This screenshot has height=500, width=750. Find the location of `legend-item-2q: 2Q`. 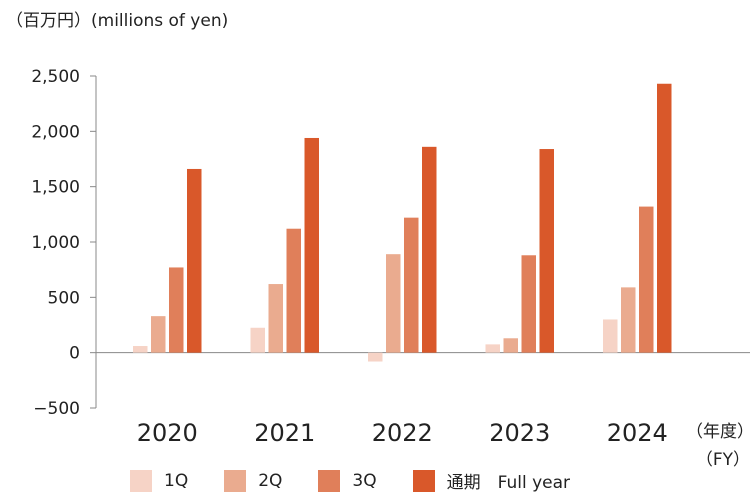

legend-item-2q: 2Q is located at coordinates (253, 480).